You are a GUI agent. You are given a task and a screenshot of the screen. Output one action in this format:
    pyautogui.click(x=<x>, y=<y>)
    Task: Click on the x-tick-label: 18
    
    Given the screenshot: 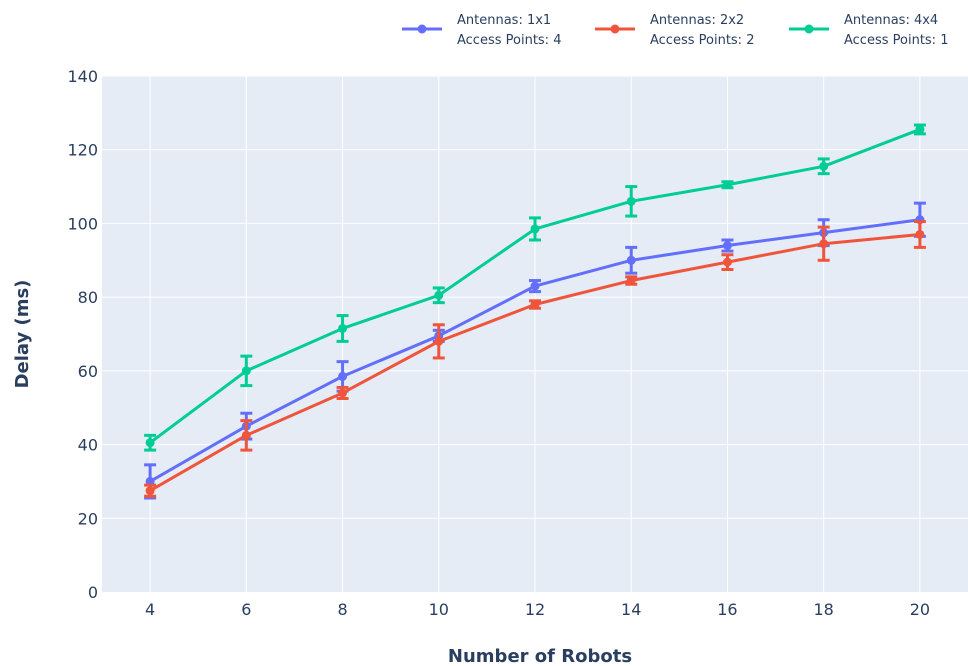 What is the action you would take?
    pyautogui.click(x=823, y=609)
    